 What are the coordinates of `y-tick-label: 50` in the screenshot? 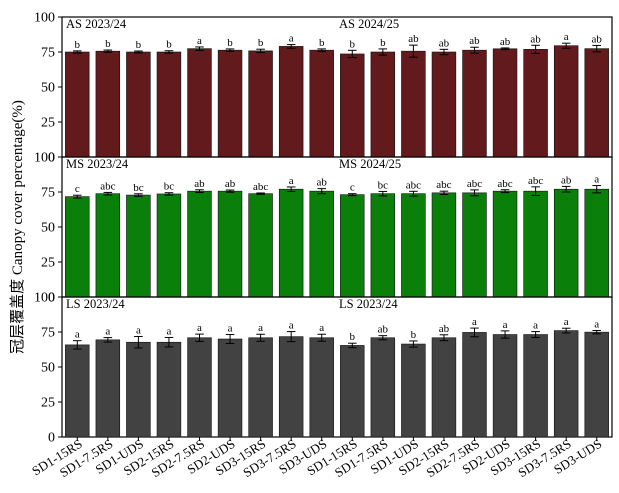 It's located at (48, 368).